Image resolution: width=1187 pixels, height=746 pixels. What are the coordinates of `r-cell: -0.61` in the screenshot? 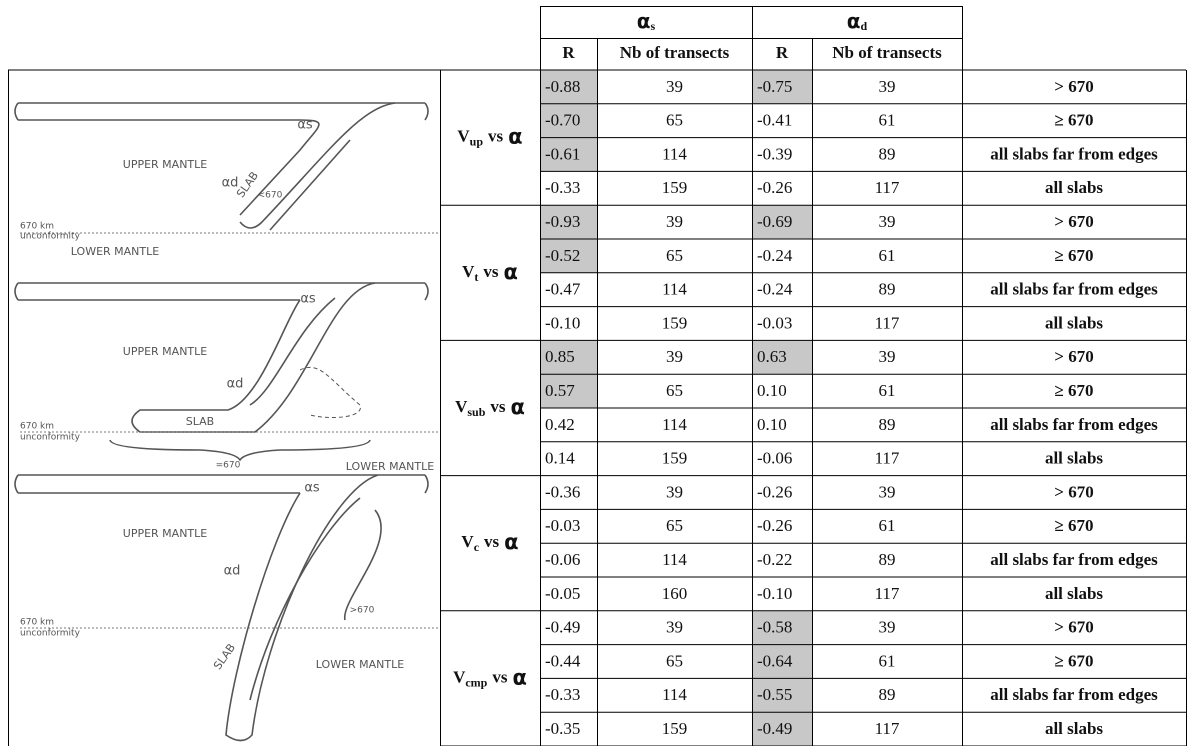 It's located at (562, 153).